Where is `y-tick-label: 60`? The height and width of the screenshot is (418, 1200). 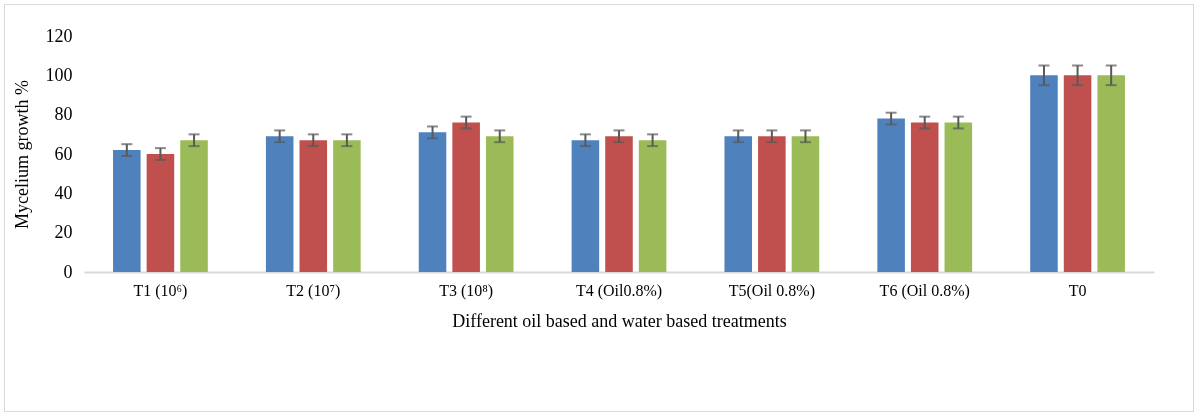
y-tick-label: 60 is located at coordinates (63, 153).